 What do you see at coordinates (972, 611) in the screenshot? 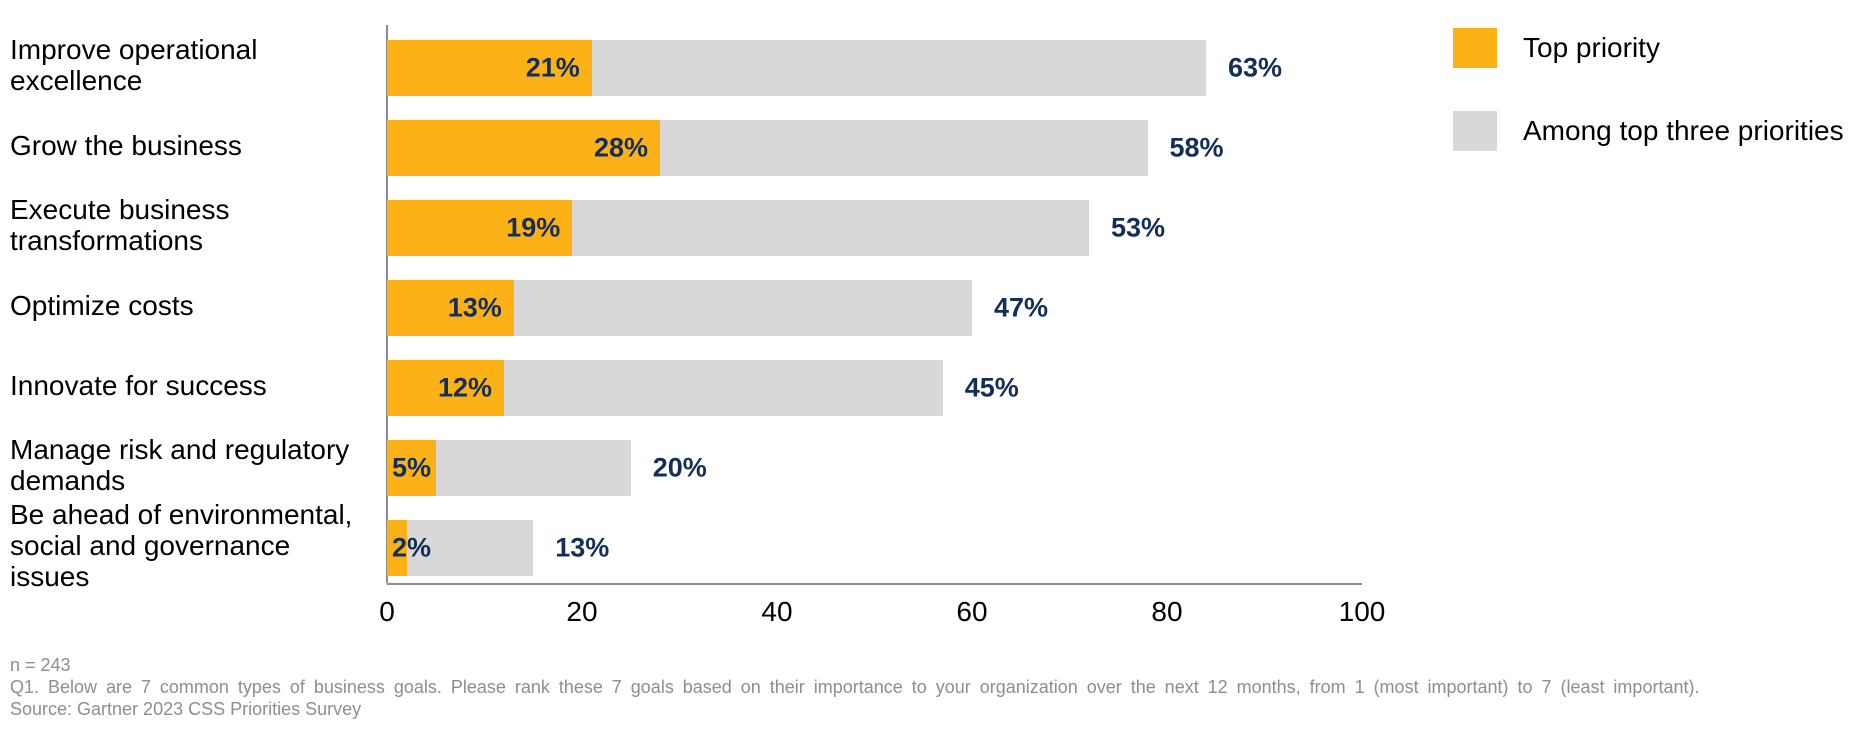
I see `x-tick-label: 60` at bounding box center [972, 611].